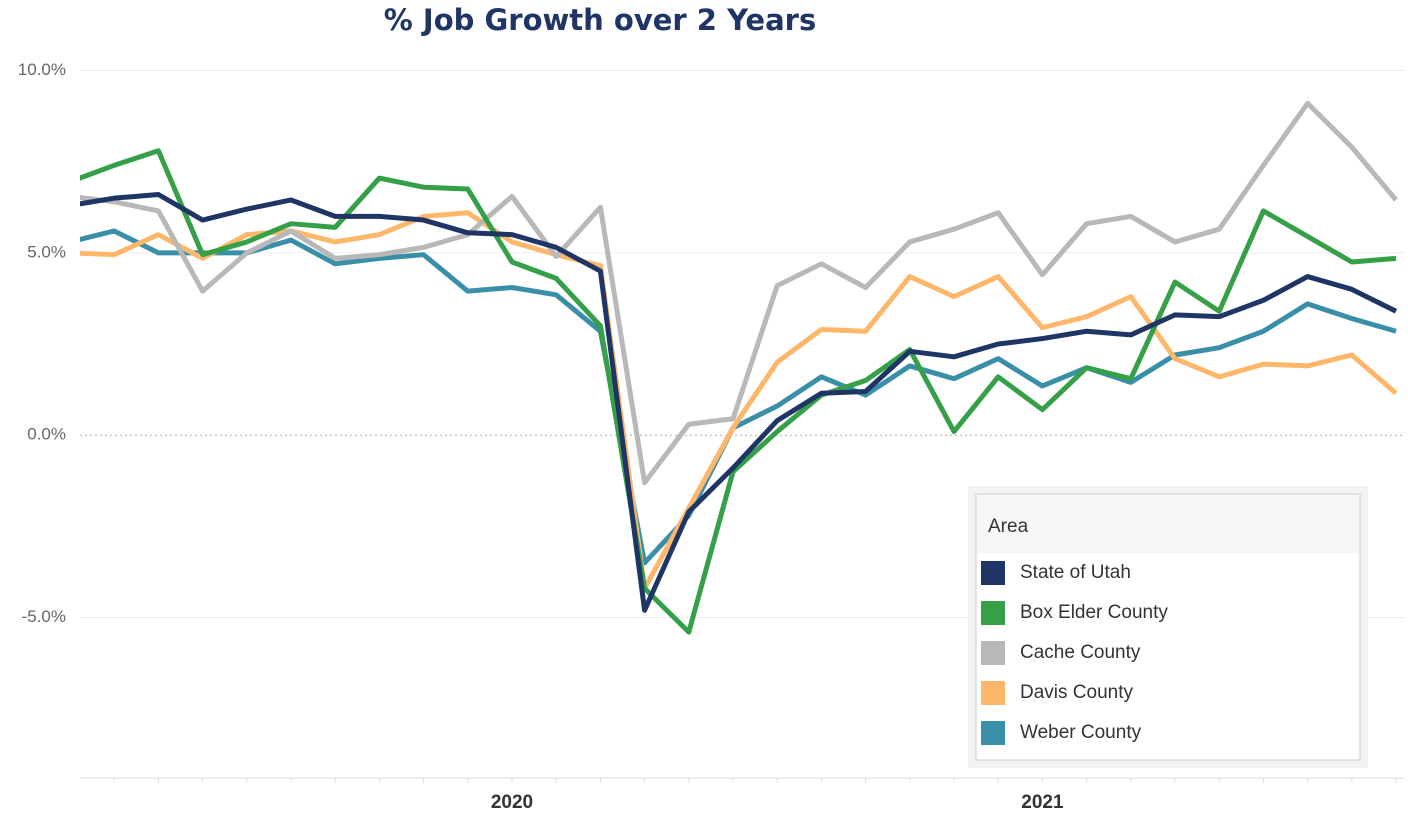 The image size is (1408, 818). Describe the element at coordinates (1168, 524) in the screenshot. I see `legend-header` at that location.